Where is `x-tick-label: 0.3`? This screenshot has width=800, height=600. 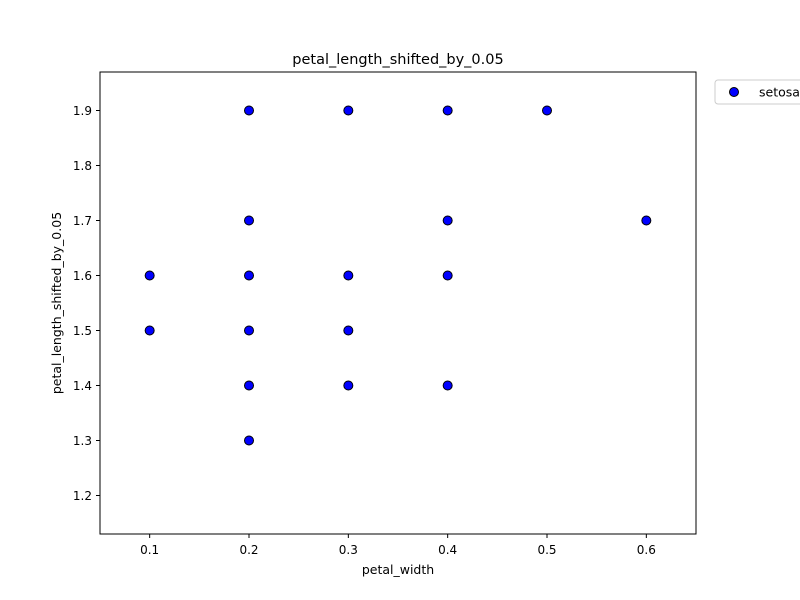
x-tick-label: 0.3 is located at coordinates (348, 550).